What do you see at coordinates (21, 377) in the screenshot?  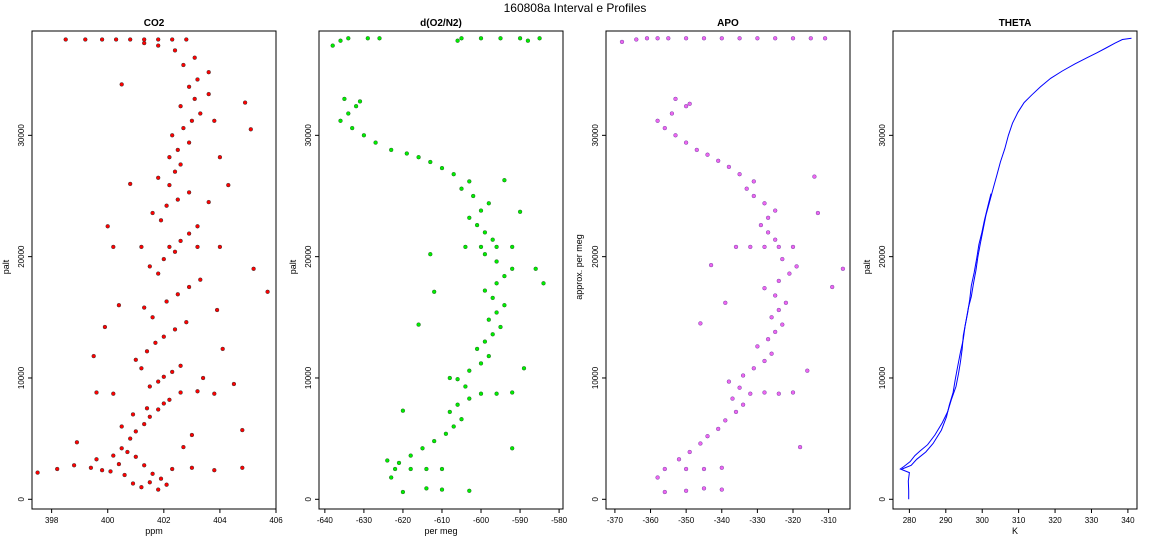 I see `co2-y-tick-label: 10000` at bounding box center [21, 377].